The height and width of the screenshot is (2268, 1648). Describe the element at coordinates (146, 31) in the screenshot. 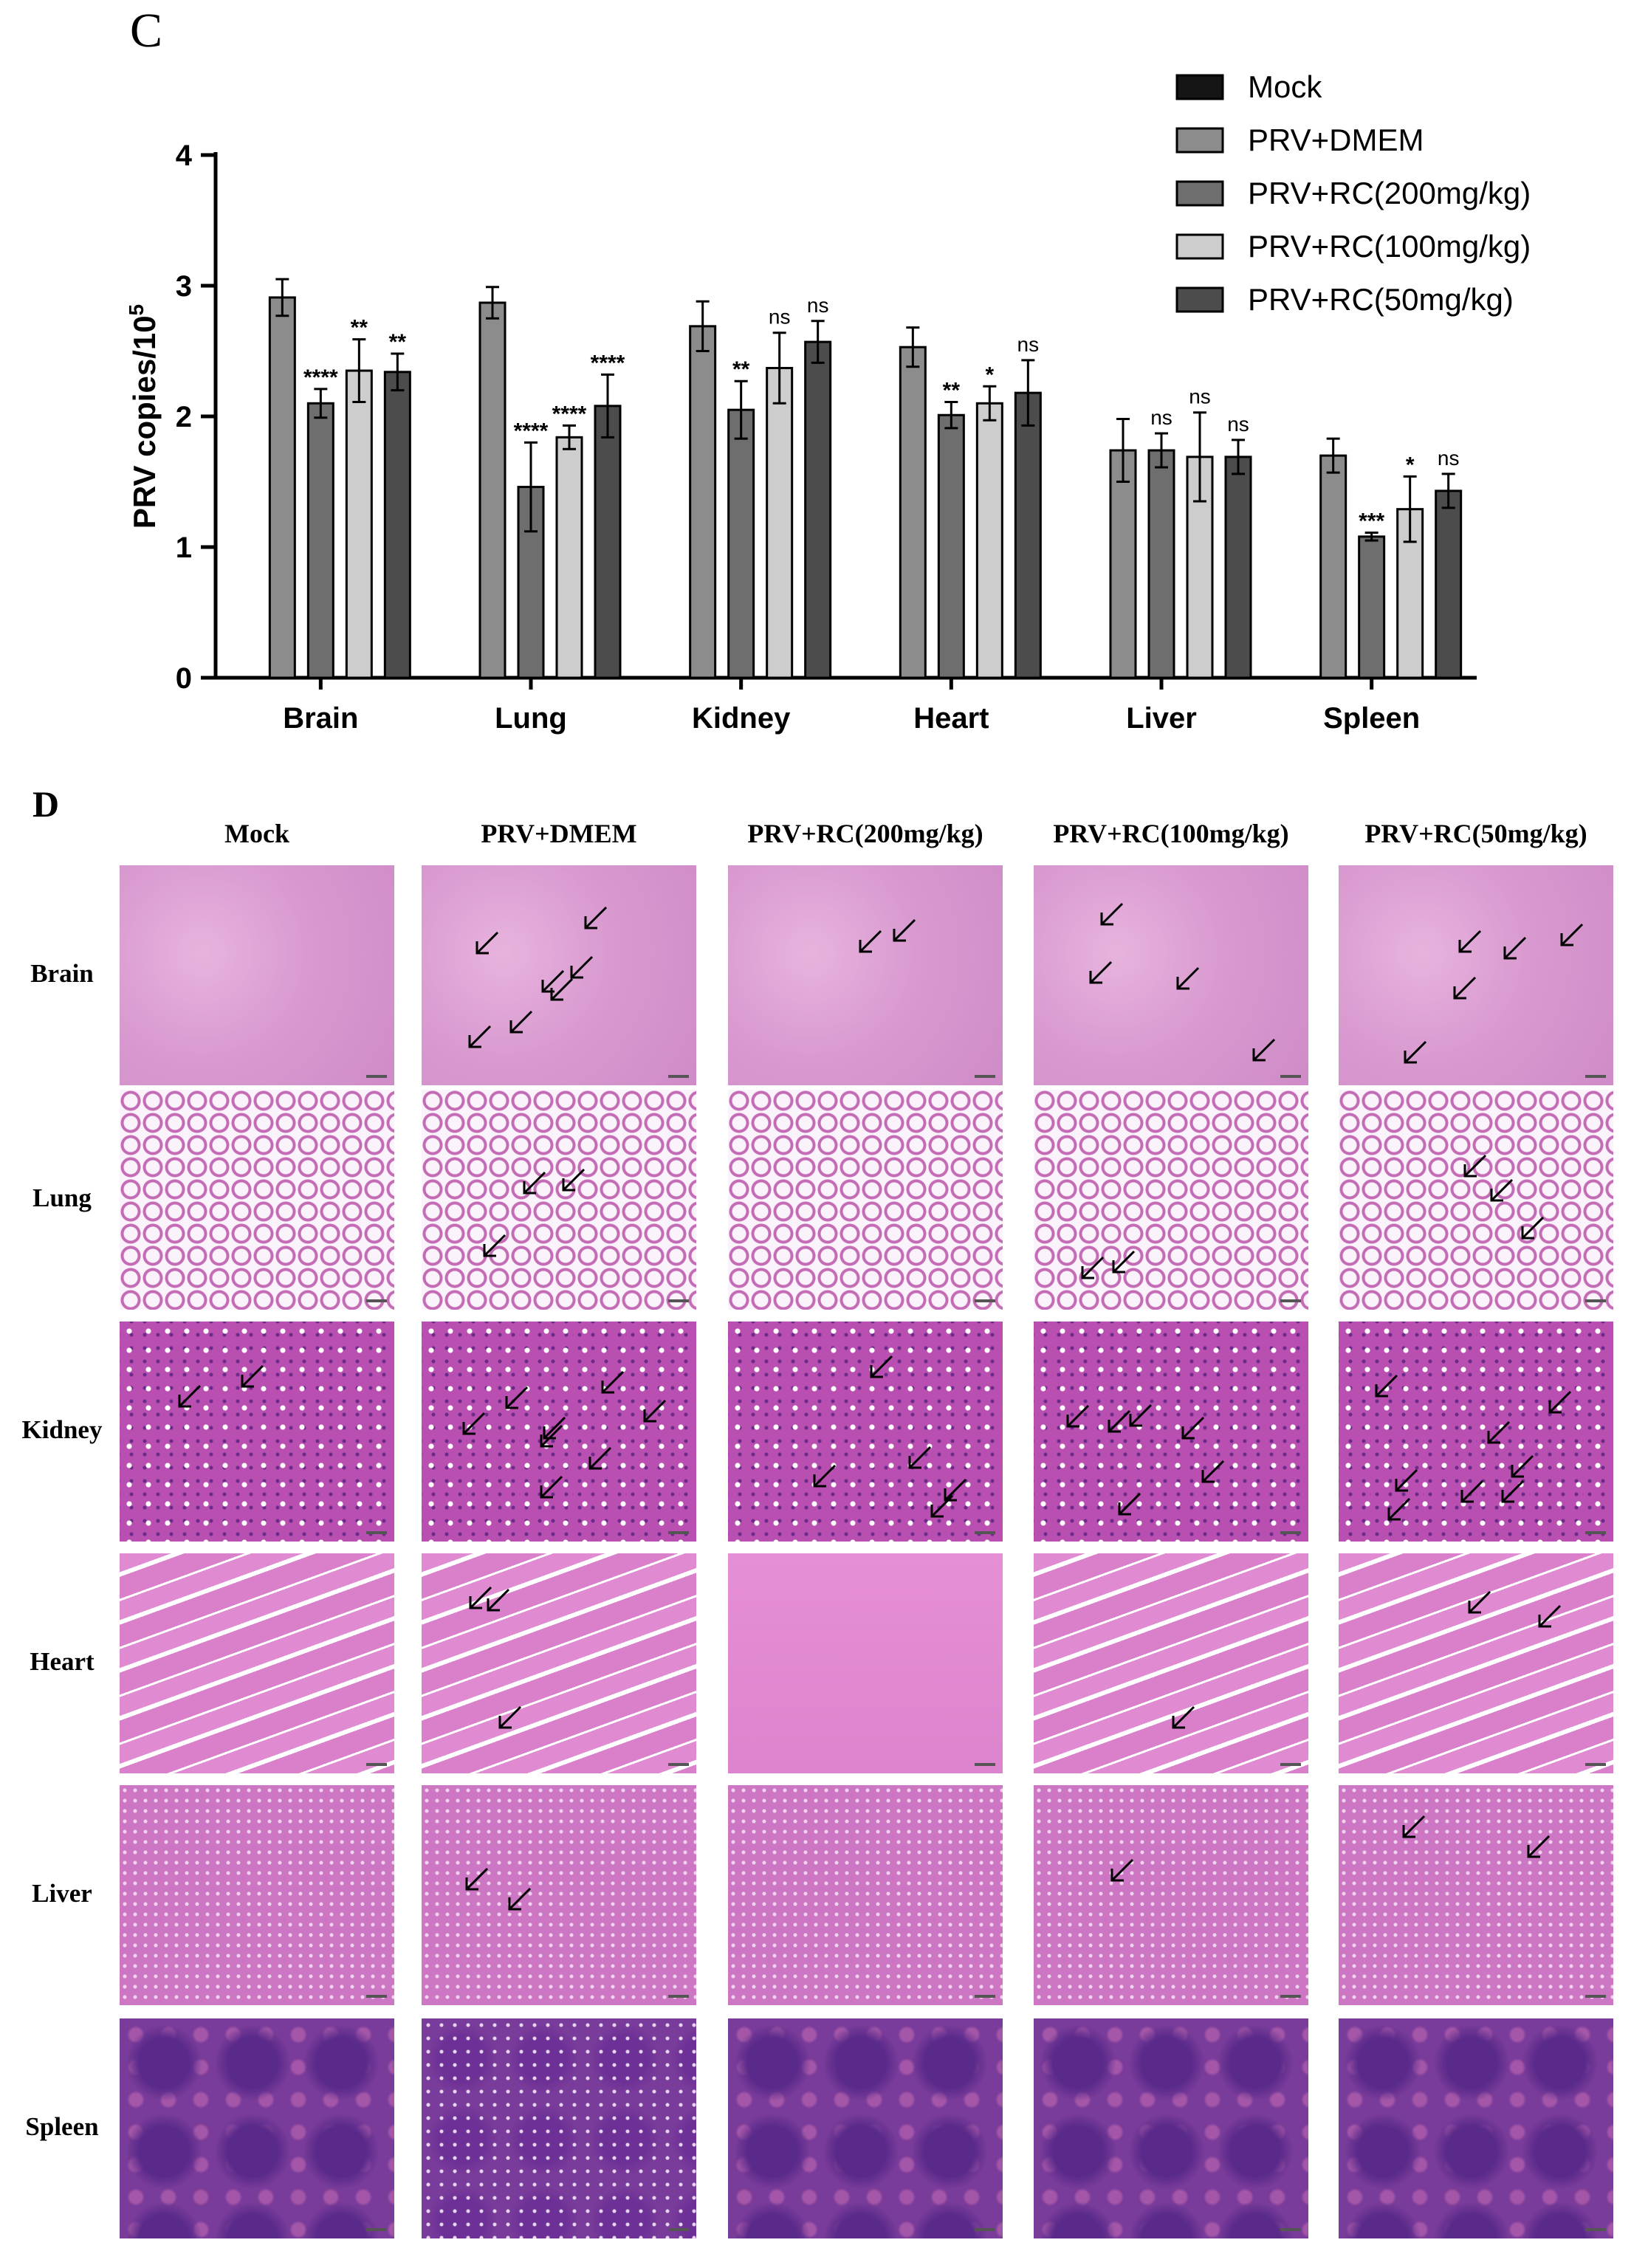

I see `panel-c-letter: C` at that location.